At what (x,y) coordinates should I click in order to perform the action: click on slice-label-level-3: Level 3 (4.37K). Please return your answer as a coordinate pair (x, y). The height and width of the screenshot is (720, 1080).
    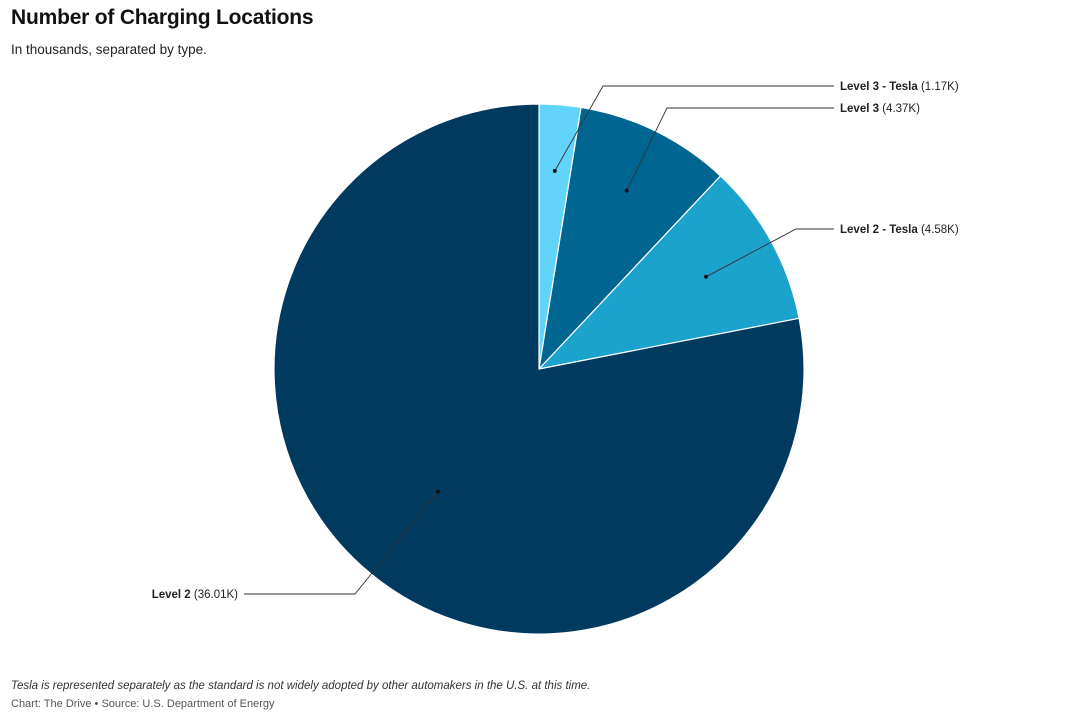
    Looking at the image, I should click on (880, 109).